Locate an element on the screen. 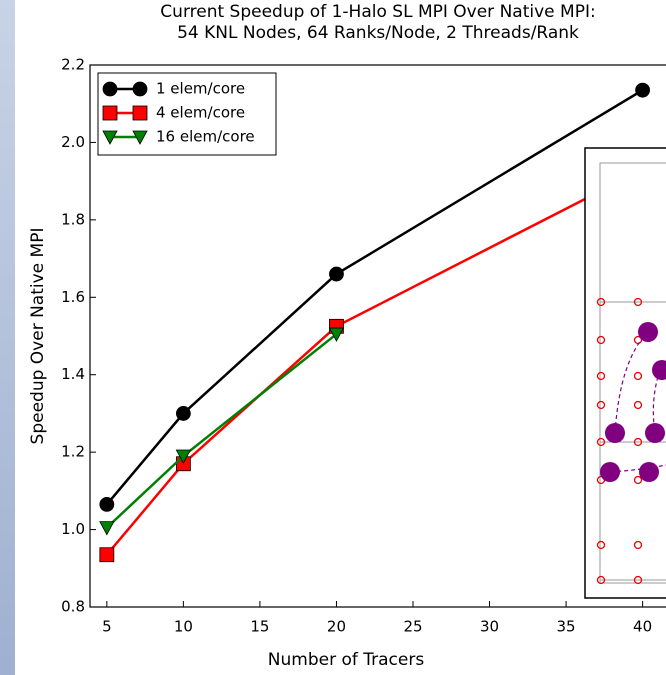 This screenshot has width=666, height=675. legend: 1 elem/core 4 elem/core 16 elem/core is located at coordinates (187, 114).